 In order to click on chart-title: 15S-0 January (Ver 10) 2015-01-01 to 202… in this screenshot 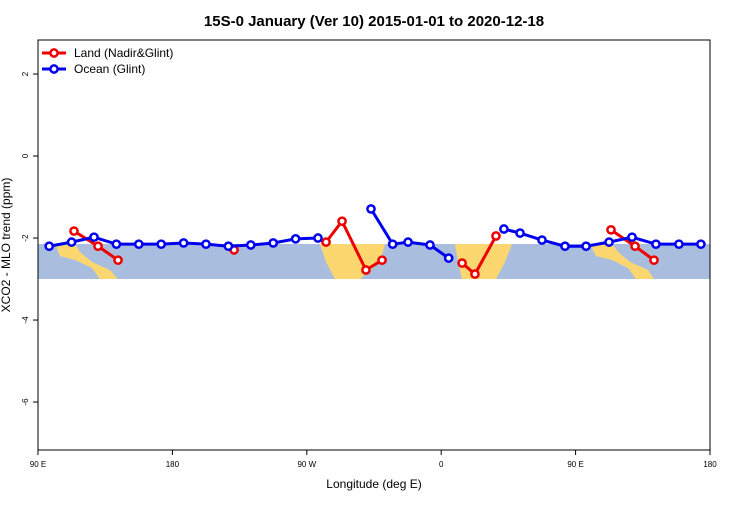, I will do `click(374, 21)`.